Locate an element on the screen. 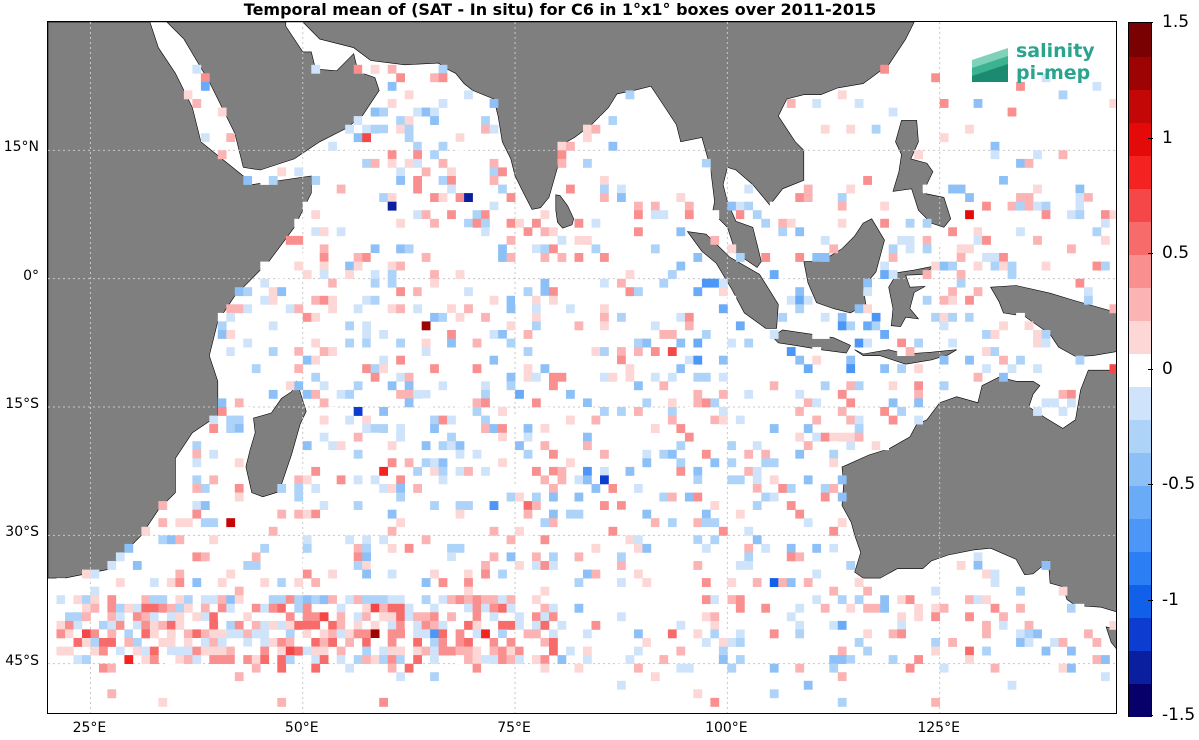  colorbar-segment is located at coordinates (1140, 568).